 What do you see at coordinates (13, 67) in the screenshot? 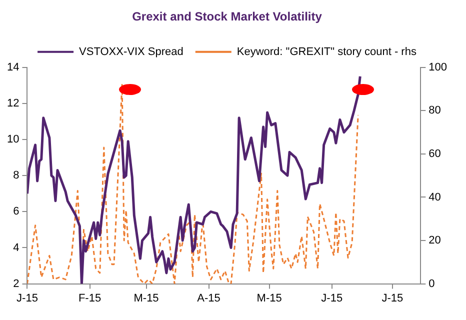
I see `y-tick-label: 14` at bounding box center [13, 67].